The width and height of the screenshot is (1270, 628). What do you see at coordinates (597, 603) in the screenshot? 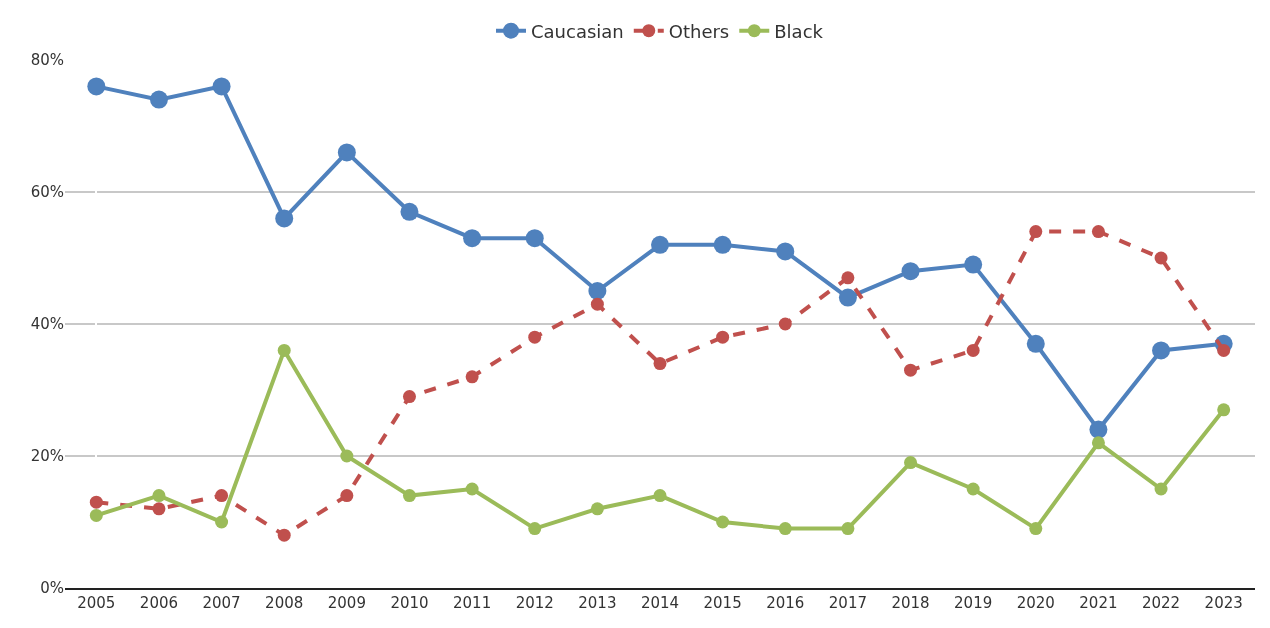
I see `x-tick-label: 2013` at bounding box center [597, 603].